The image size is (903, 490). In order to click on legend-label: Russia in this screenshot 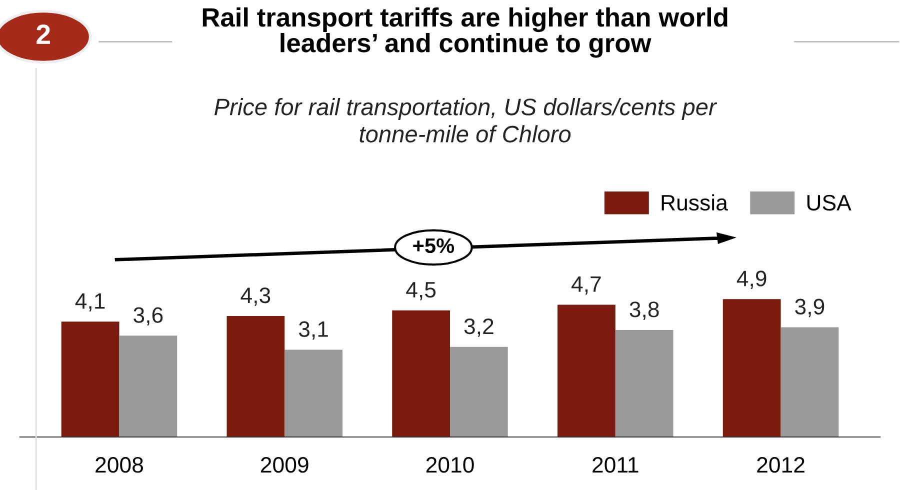, I will do `click(695, 202)`.